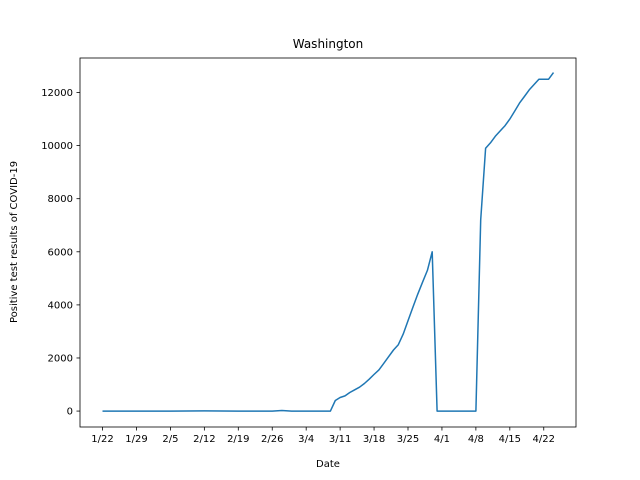 Image resolution: width=640 pixels, height=480 pixels. What do you see at coordinates (272, 439) in the screenshot?
I see `x-tick-label: 2/26` at bounding box center [272, 439].